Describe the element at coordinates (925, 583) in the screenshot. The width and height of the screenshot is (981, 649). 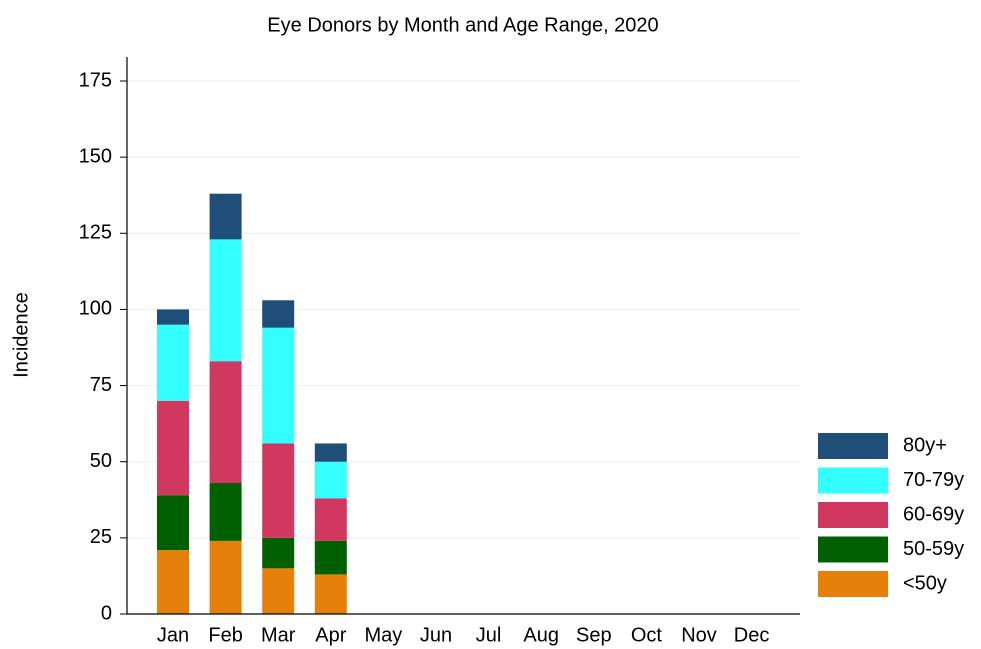
I see `legend-label: <50y` at that location.